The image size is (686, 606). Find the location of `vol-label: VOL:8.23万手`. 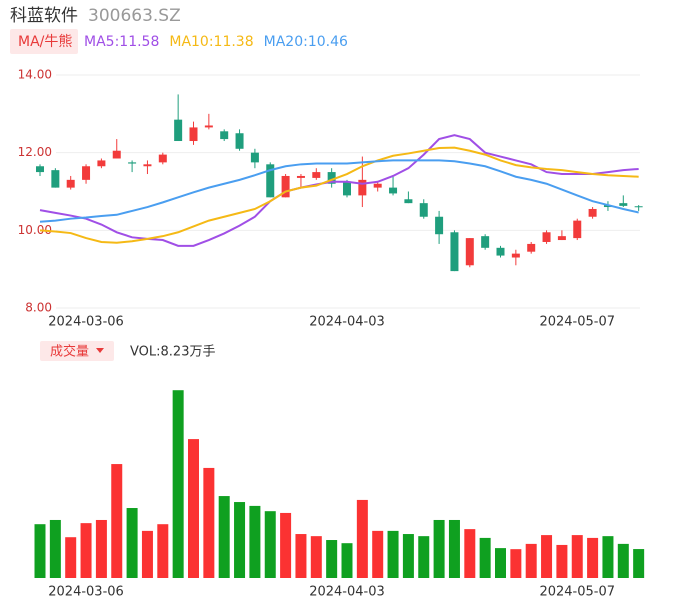

vol-label: VOL:8.23万手 is located at coordinates (172, 352).